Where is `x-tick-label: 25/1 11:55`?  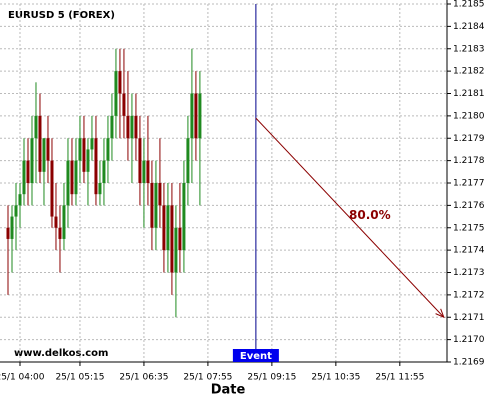
x-tick-label: 25/1 11:55 is located at coordinates (399, 378).